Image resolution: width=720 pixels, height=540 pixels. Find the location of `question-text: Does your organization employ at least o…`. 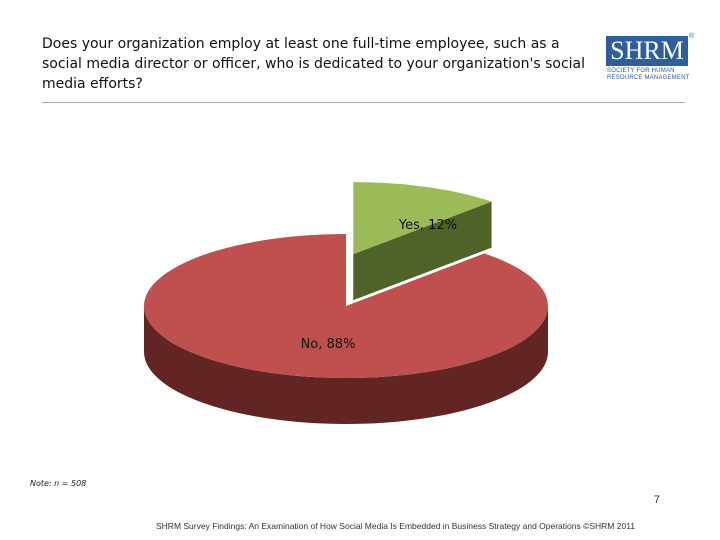

question-text: Does your organization employ at least o… is located at coordinates (314, 64).